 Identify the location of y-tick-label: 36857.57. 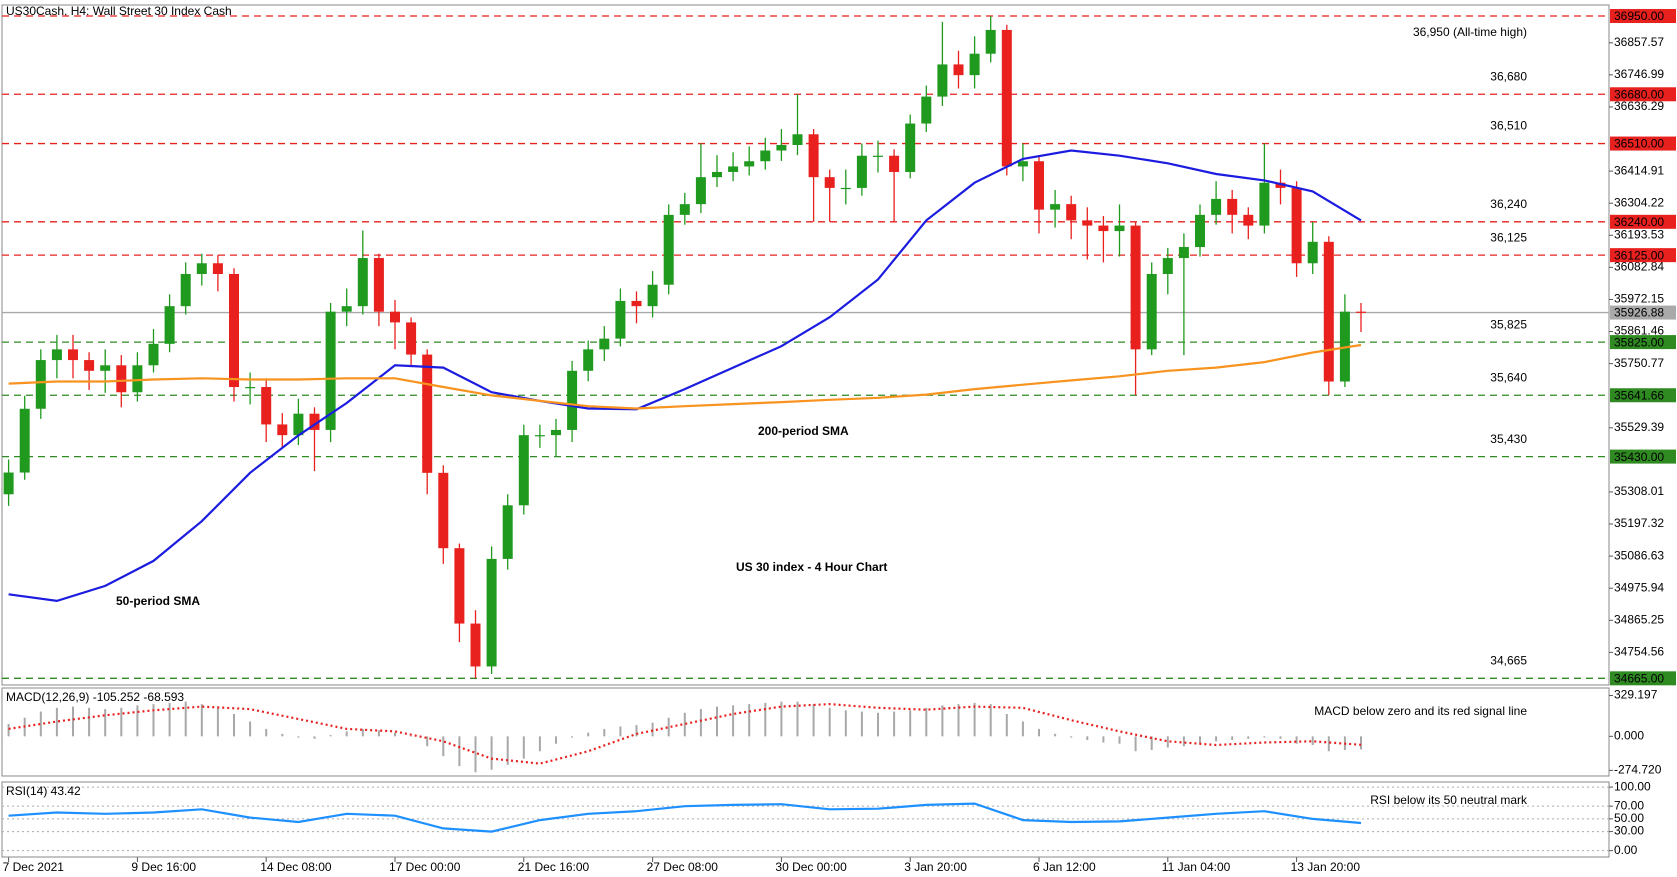
(1639, 42).